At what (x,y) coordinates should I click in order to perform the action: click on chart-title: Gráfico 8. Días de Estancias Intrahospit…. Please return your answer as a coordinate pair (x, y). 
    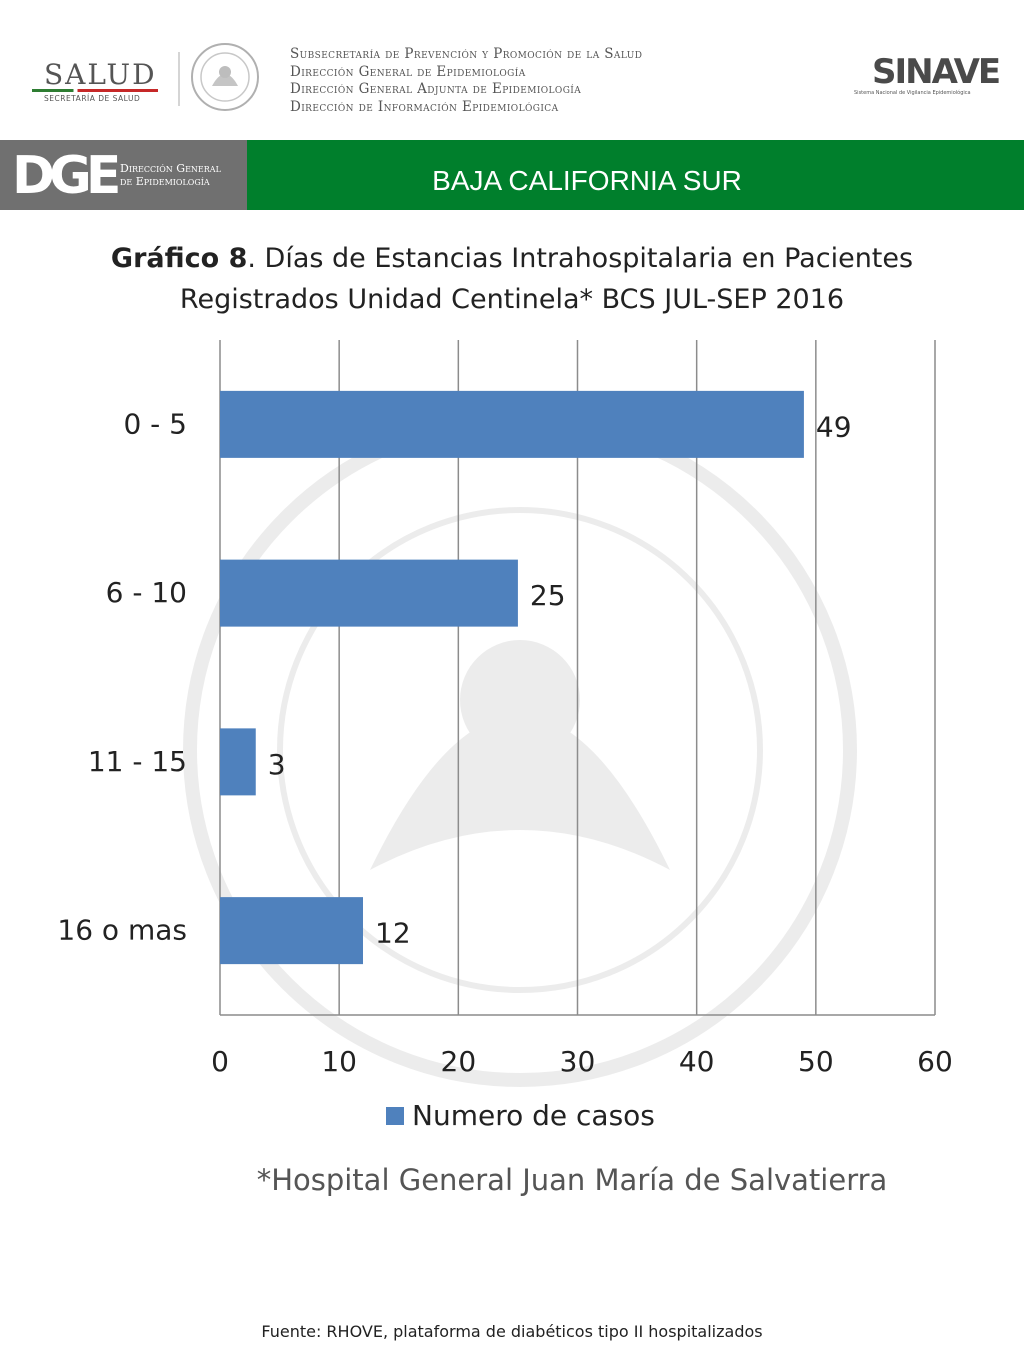
    Looking at the image, I should click on (512, 279).